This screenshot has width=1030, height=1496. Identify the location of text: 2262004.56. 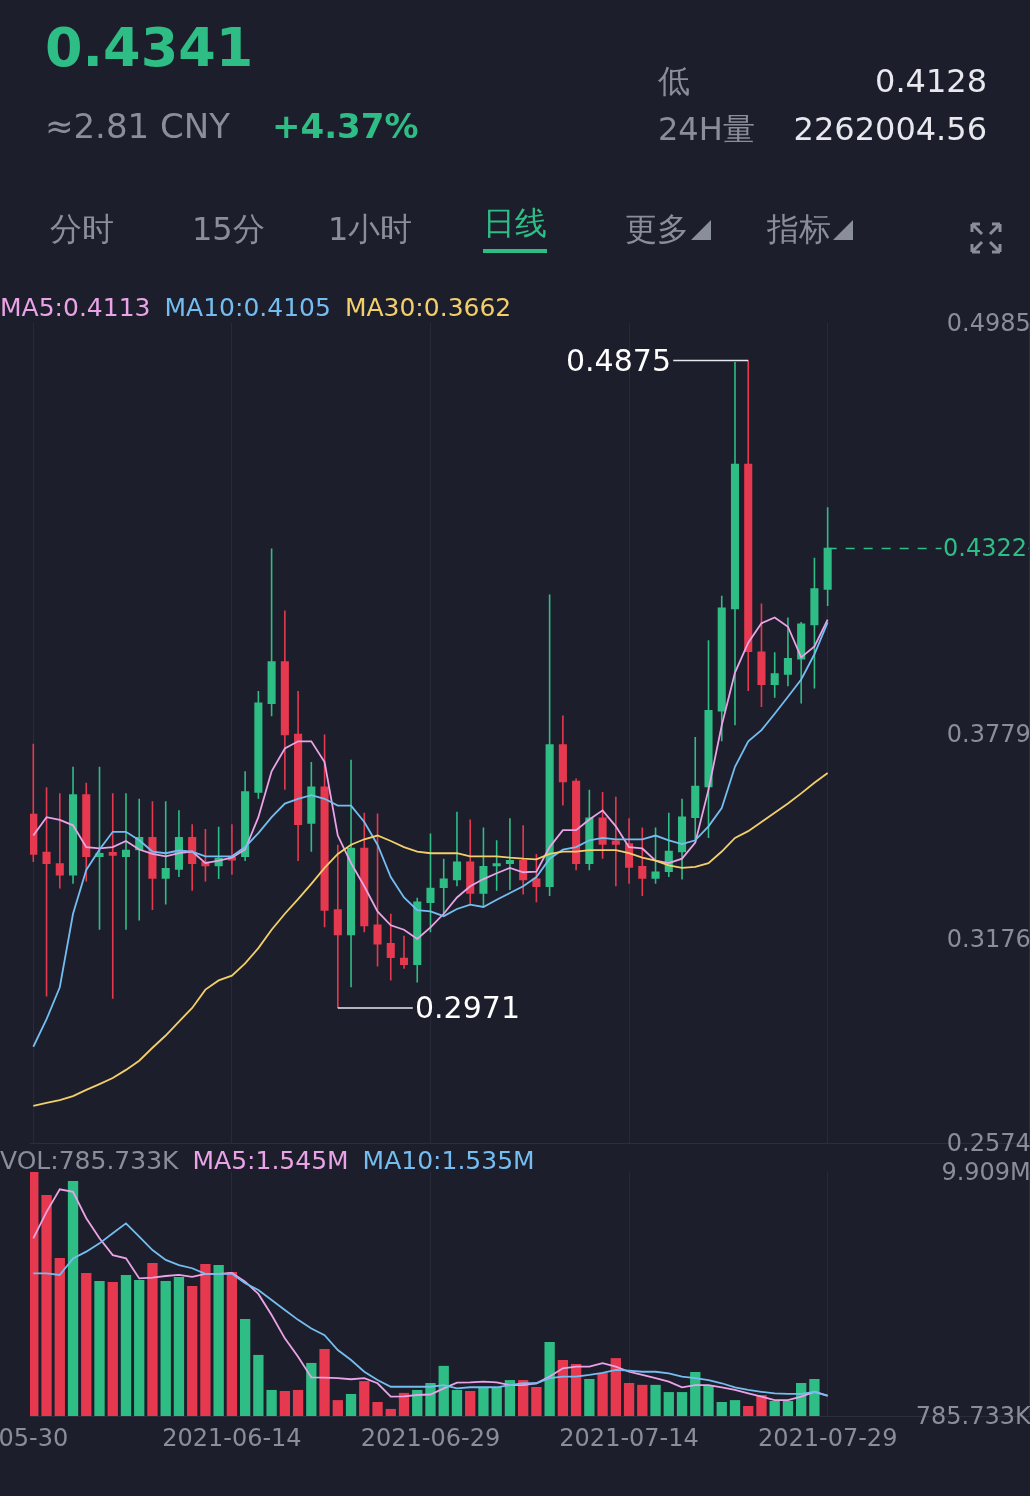
(890, 129).